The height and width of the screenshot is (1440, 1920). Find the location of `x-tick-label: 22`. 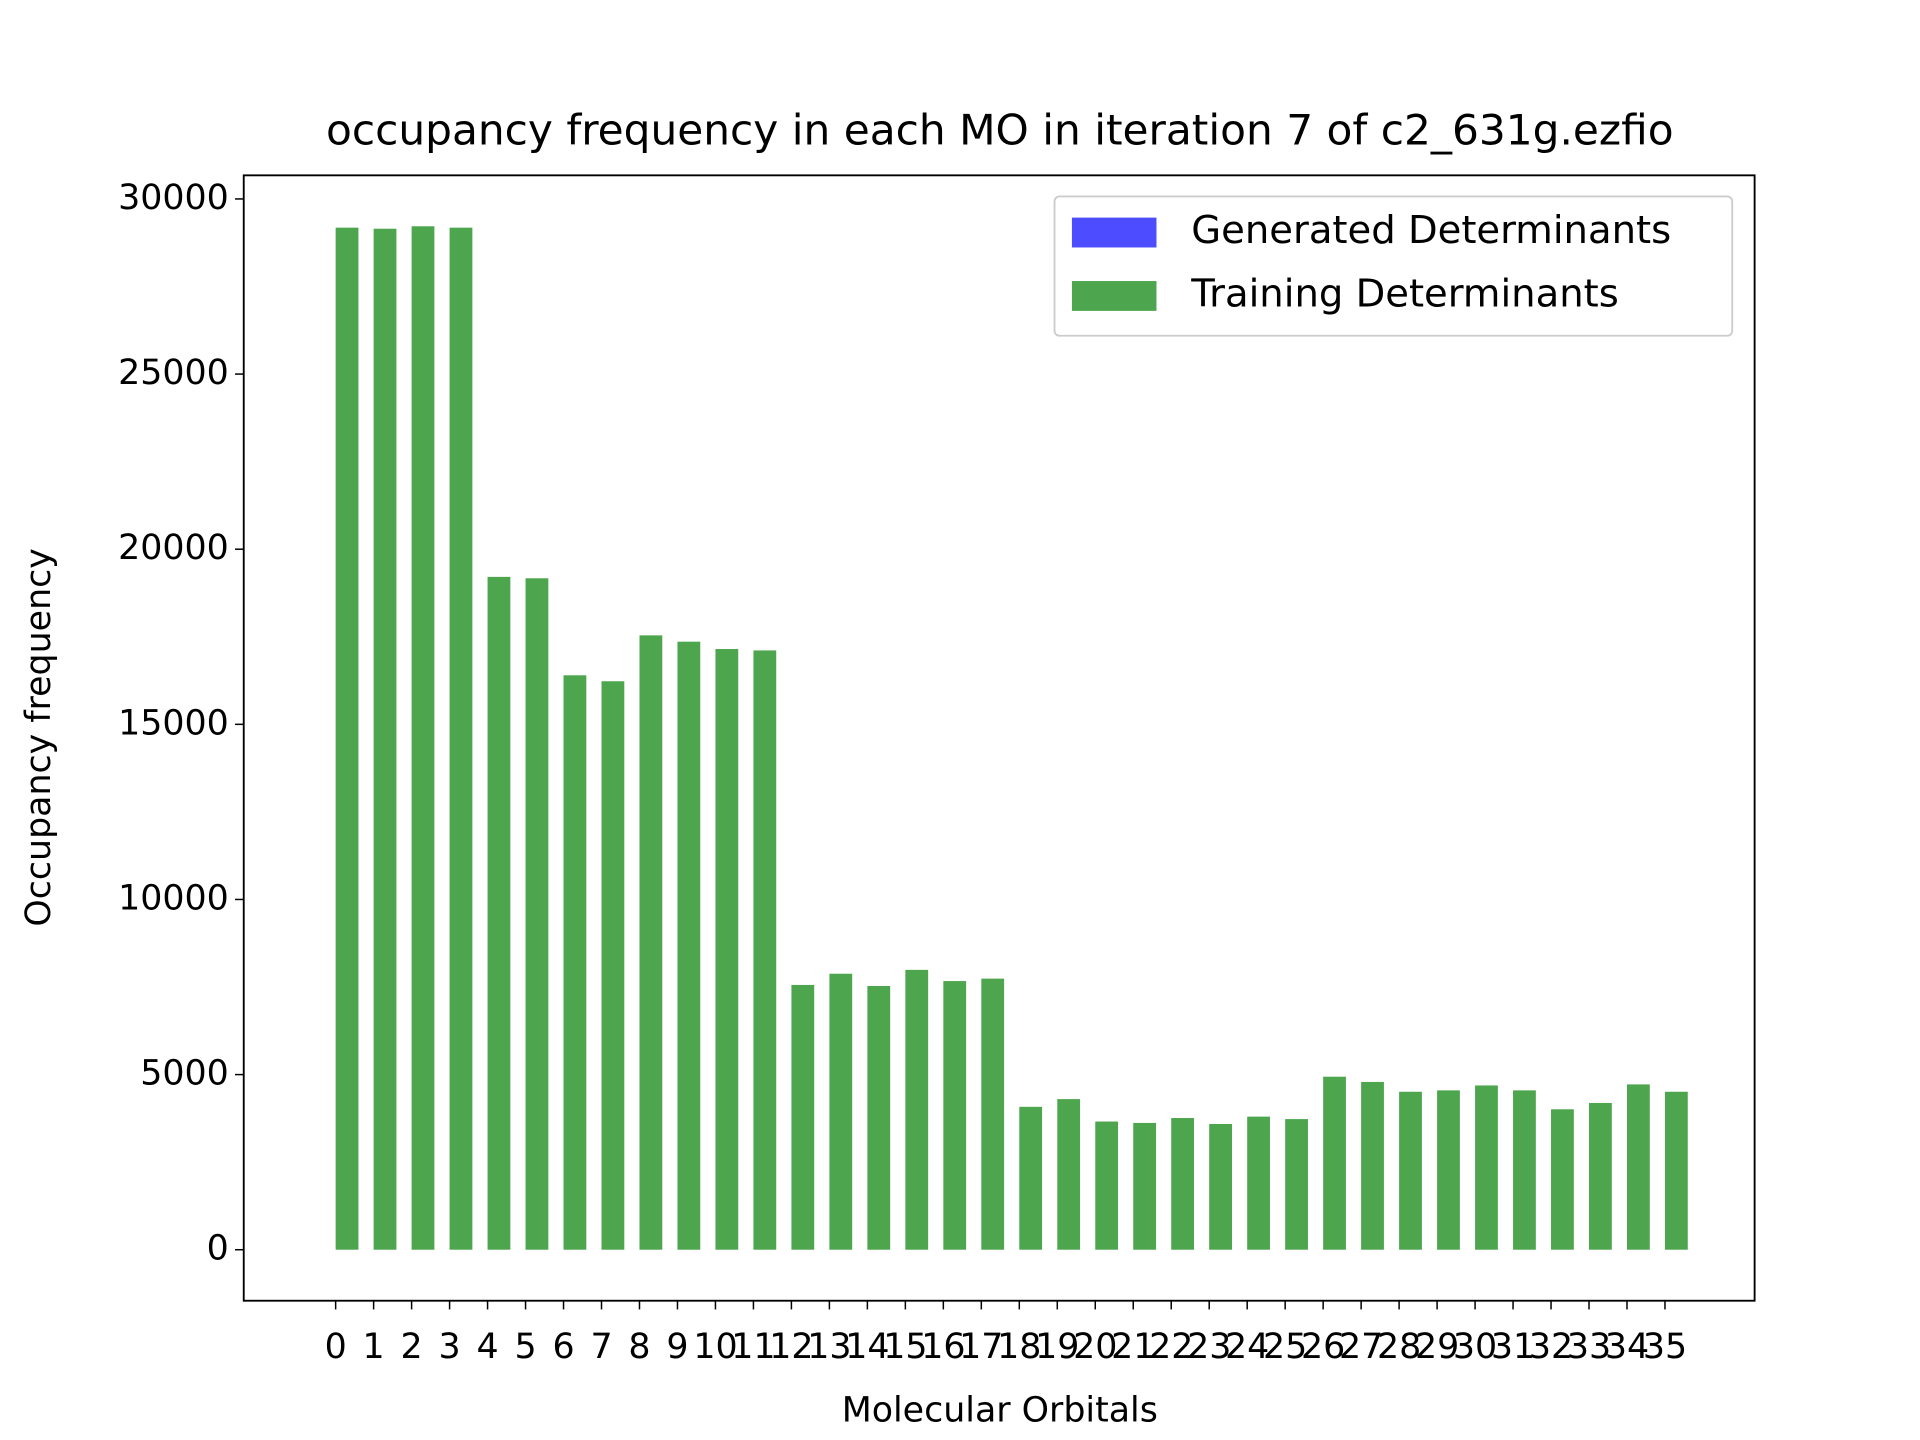

x-tick-label: 22 is located at coordinates (1171, 1347).